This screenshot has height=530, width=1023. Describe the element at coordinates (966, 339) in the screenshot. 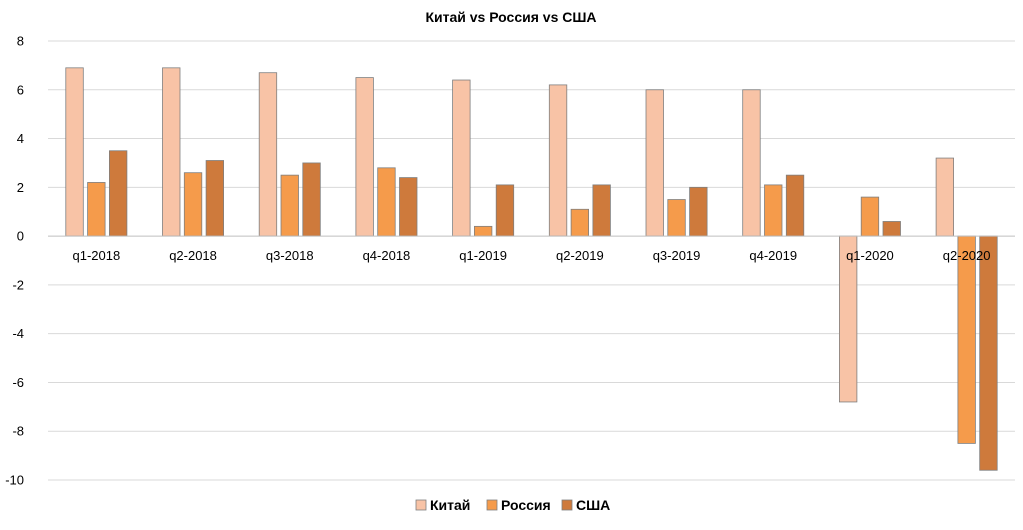

I see `bar-Россия-q2-2020` at that location.